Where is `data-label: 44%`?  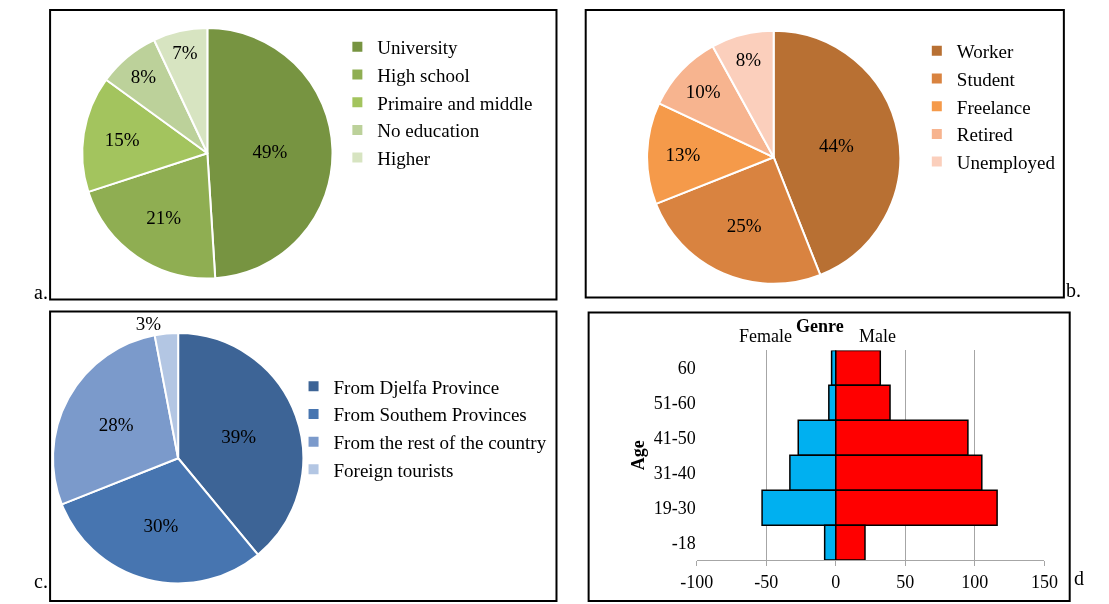
data-label: 44% is located at coordinates (836, 145).